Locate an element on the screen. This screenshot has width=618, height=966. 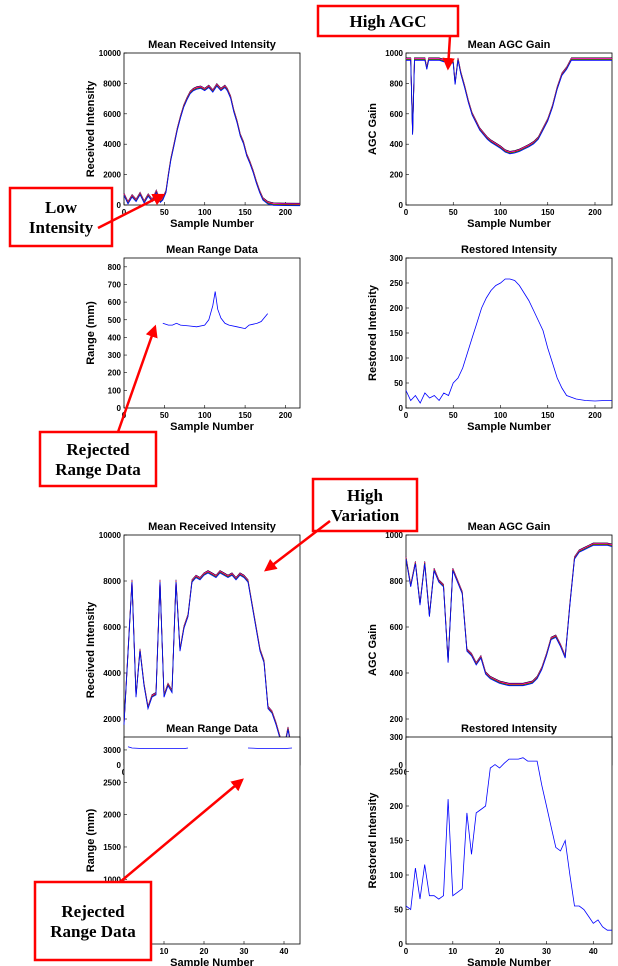
y-tick-label: 6000 is located at coordinates (112, 114).